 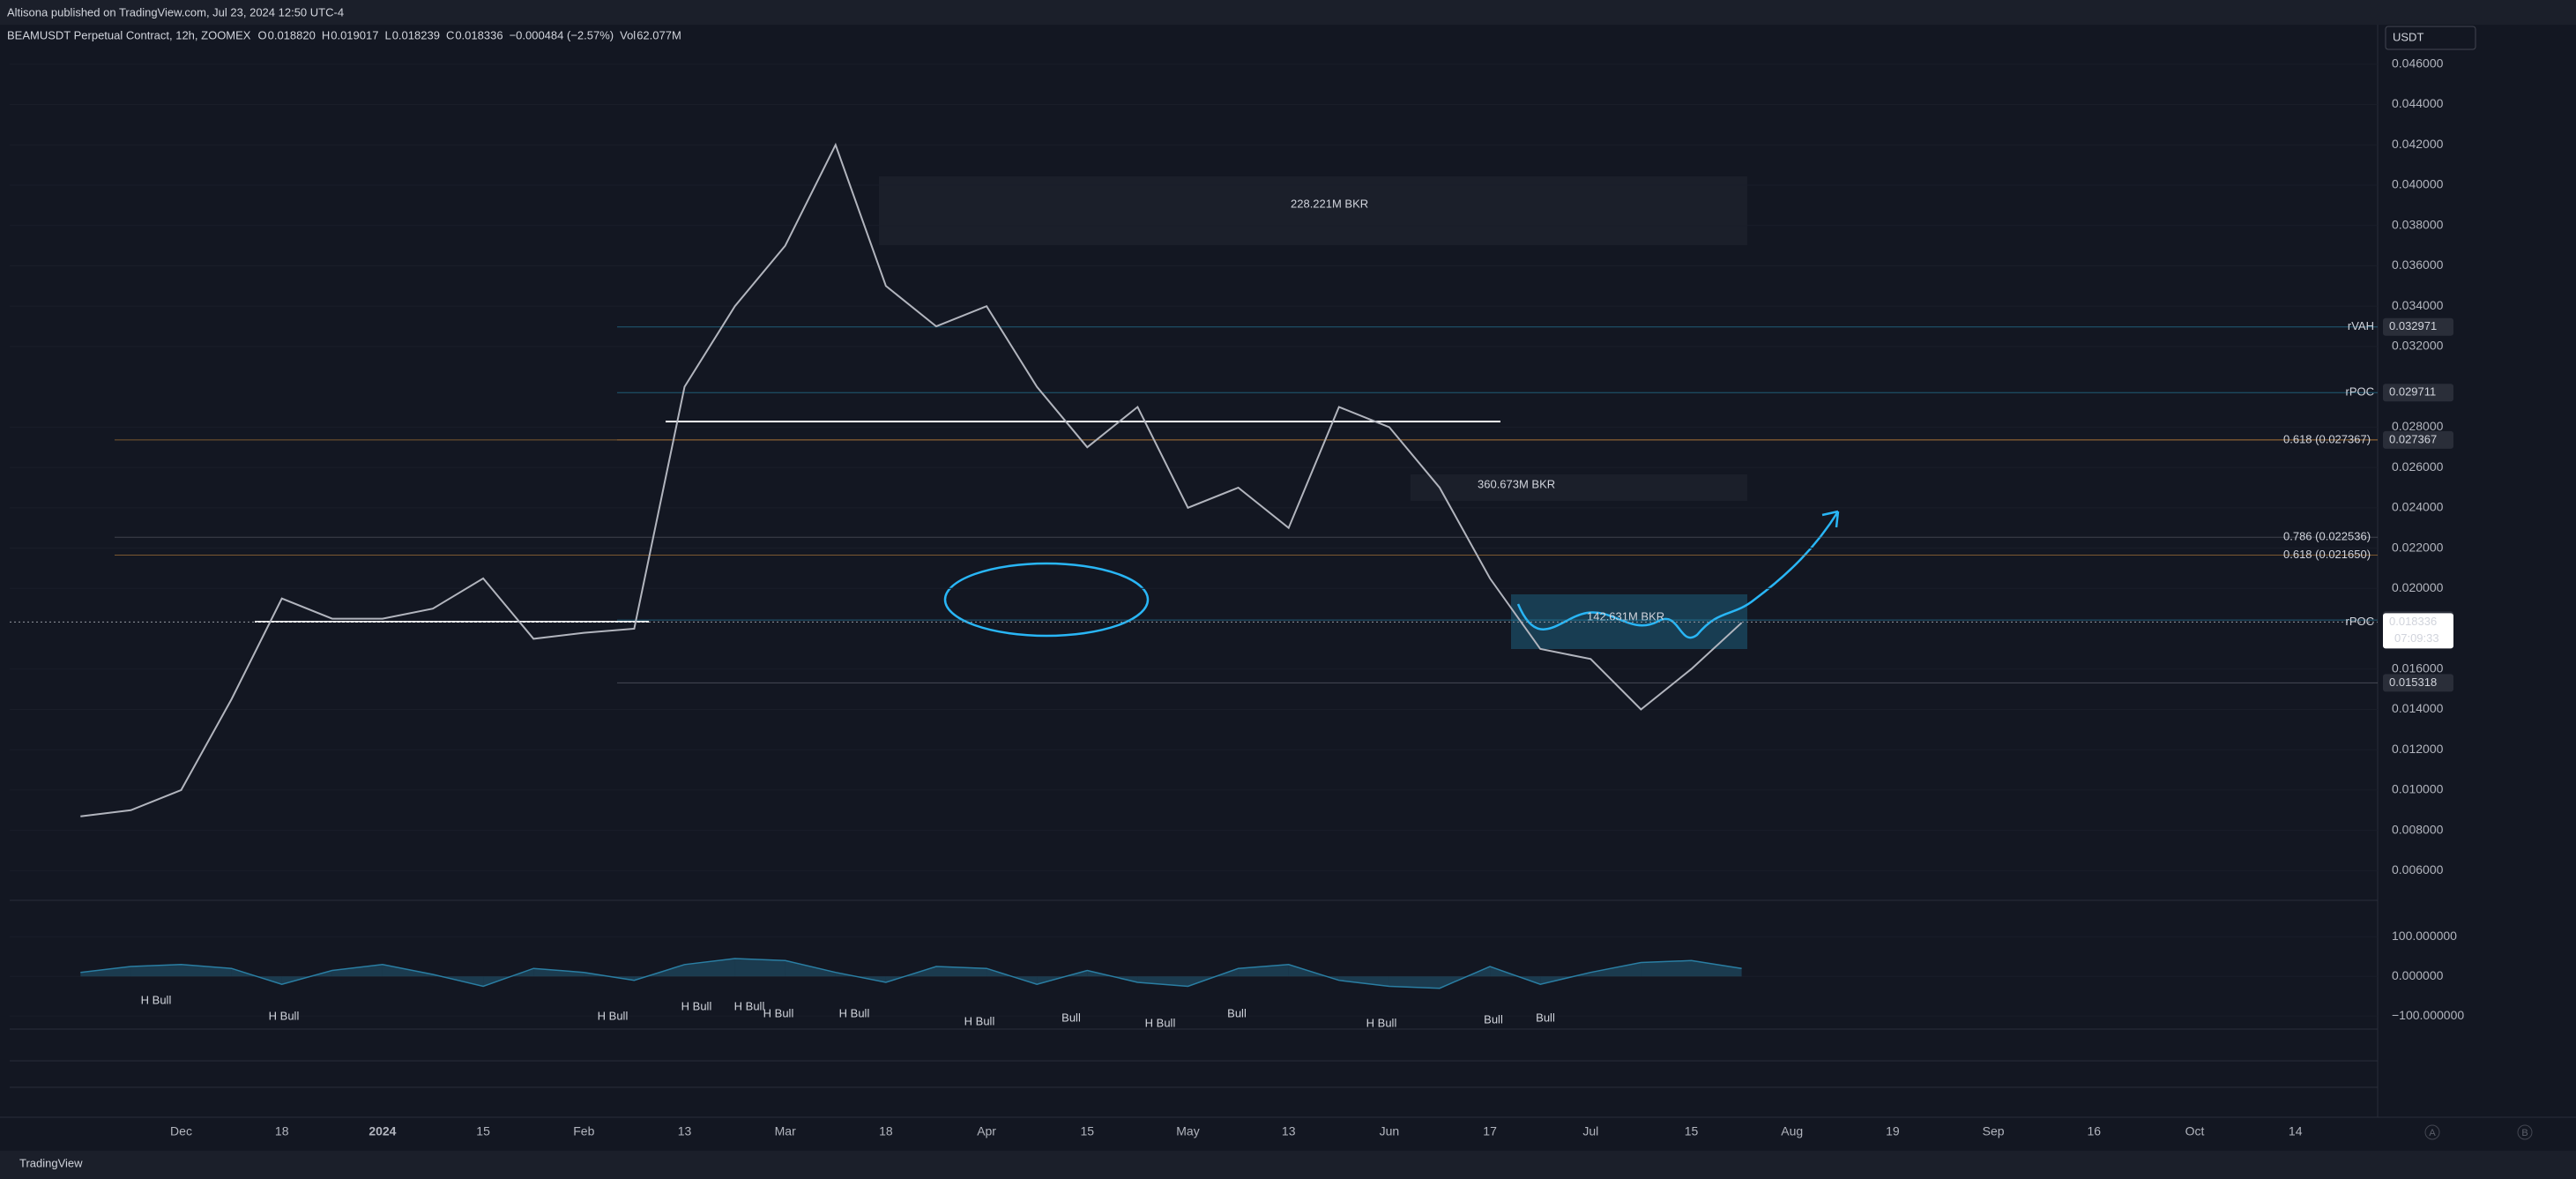 What do you see at coordinates (2418, 975) in the screenshot?
I see `y-tick-label: 0.000000` at bounding box center [2418, 975].